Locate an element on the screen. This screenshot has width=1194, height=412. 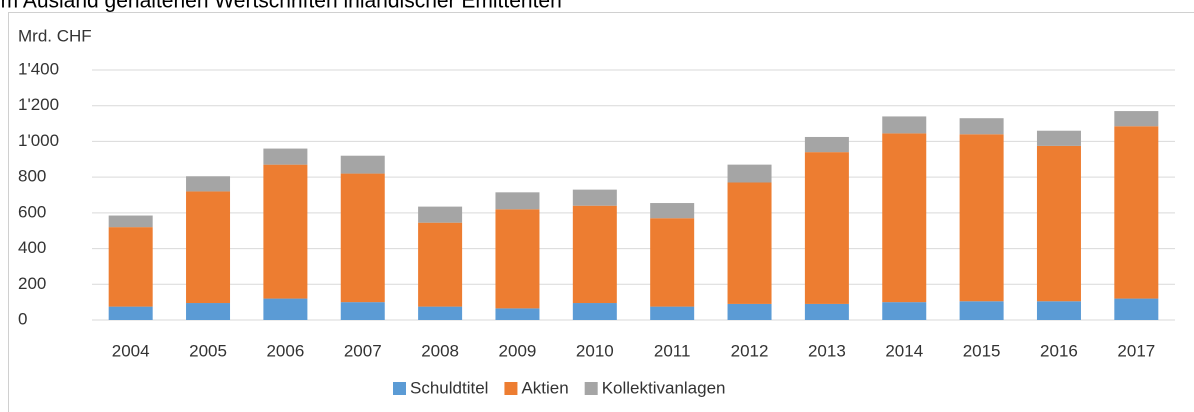
x-tick-label: 2014 is located at coordinates (904, 350).